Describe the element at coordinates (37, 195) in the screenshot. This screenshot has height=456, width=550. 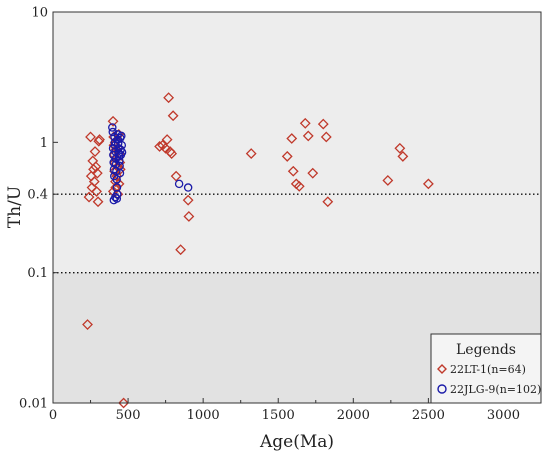
I see `y-tick-label: 0.4` at that location.